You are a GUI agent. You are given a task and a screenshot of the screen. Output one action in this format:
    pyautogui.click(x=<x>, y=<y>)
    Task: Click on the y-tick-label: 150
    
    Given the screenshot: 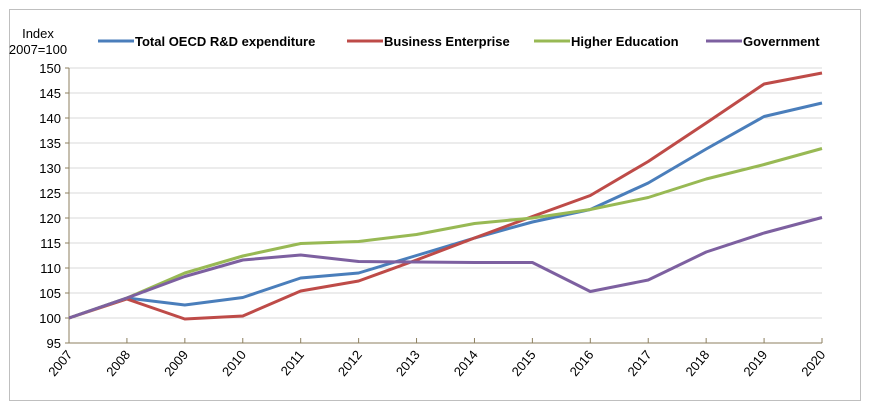 What is the action you would take?
    pyautogui.click(x=50, y=68)
    